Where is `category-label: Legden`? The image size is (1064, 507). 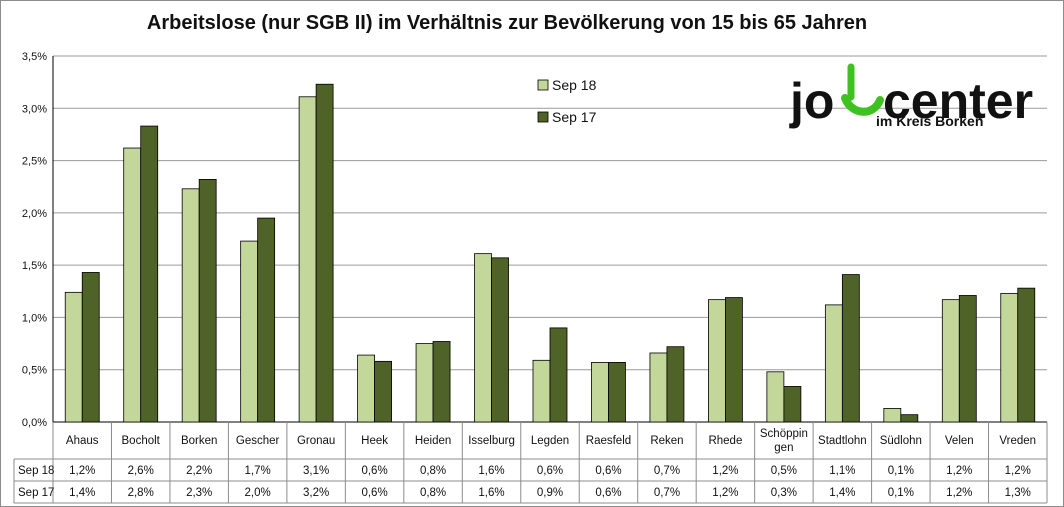 category-label: Legden is located at coordinates (550, 441).